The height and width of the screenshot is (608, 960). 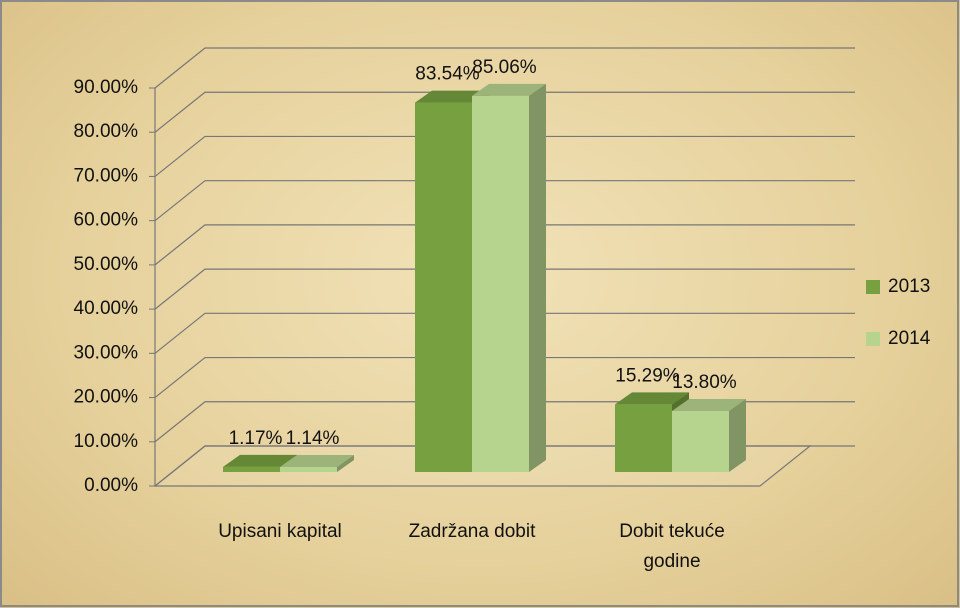 What do you see at coordinates (106, 220) in the screenshot?
I see `y-tick-label: 60.00%` at bounding box center [106, 220].